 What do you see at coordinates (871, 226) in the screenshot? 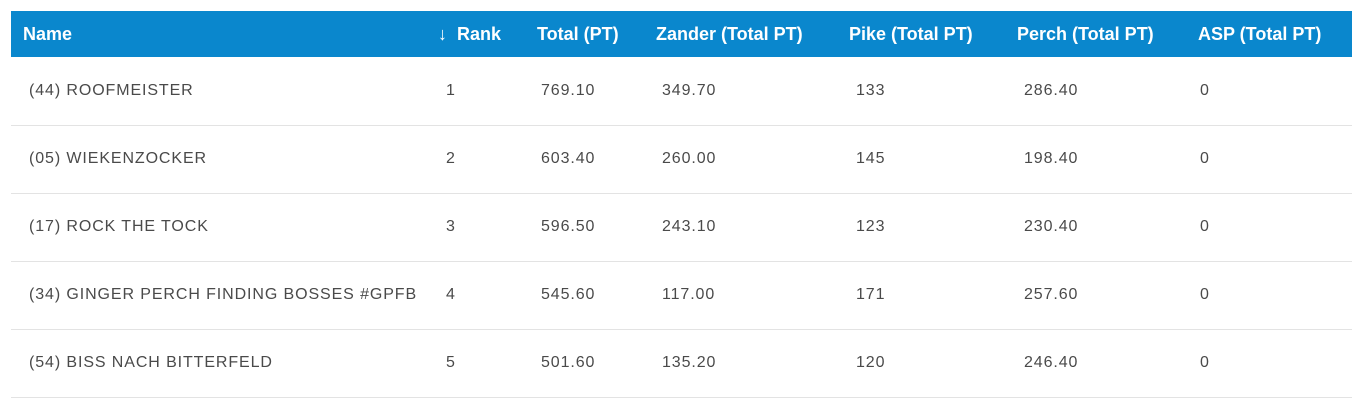
I see `cell-pike: 123` at bounding box center [871, 226].